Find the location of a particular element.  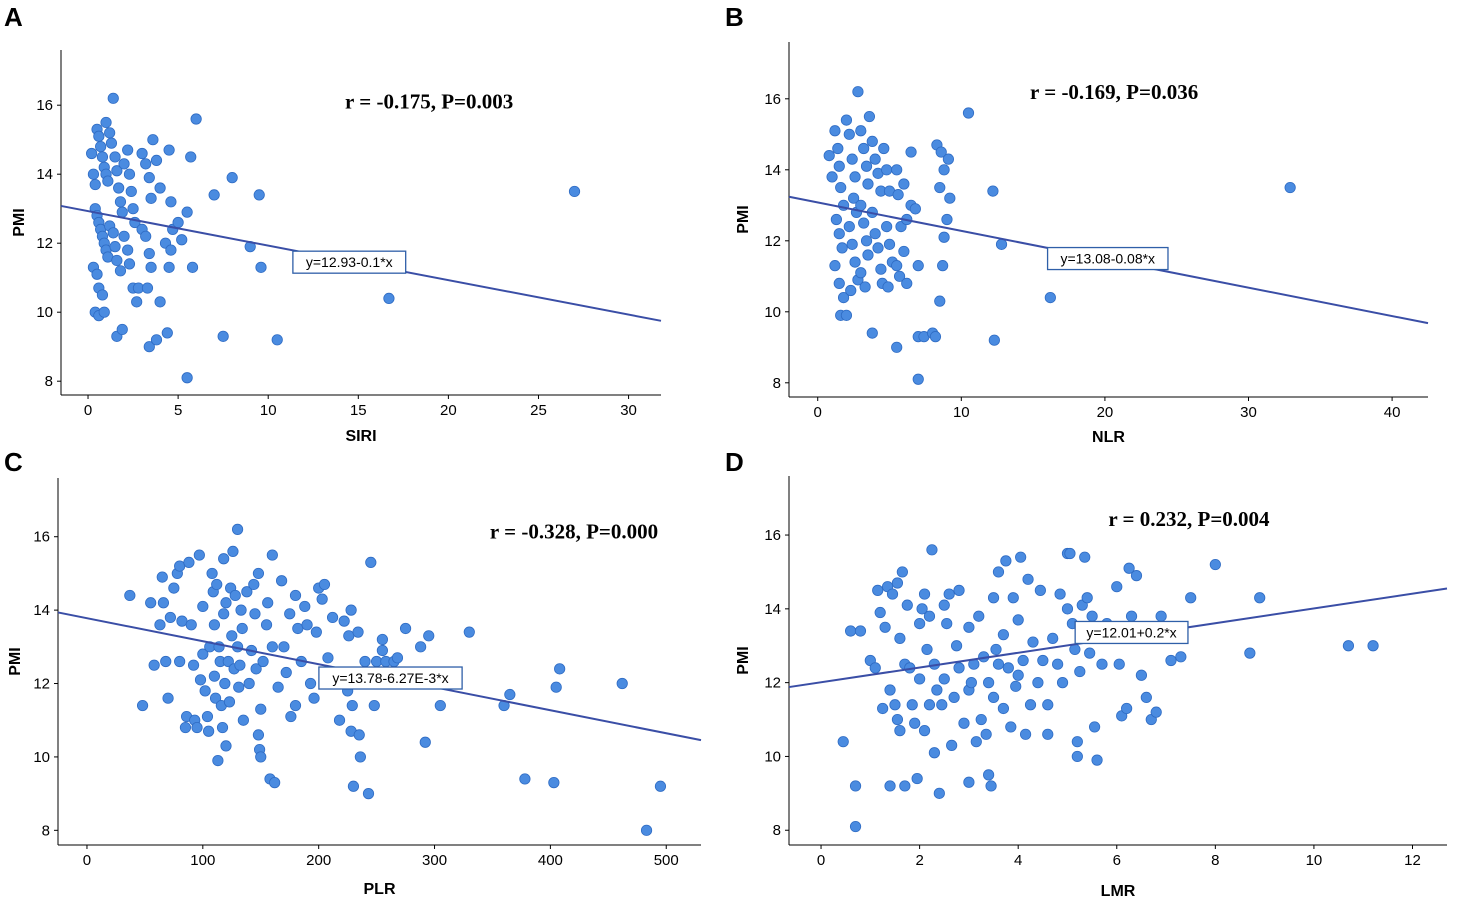

y-axis-title: PMI is located at coordinates (743, 219).